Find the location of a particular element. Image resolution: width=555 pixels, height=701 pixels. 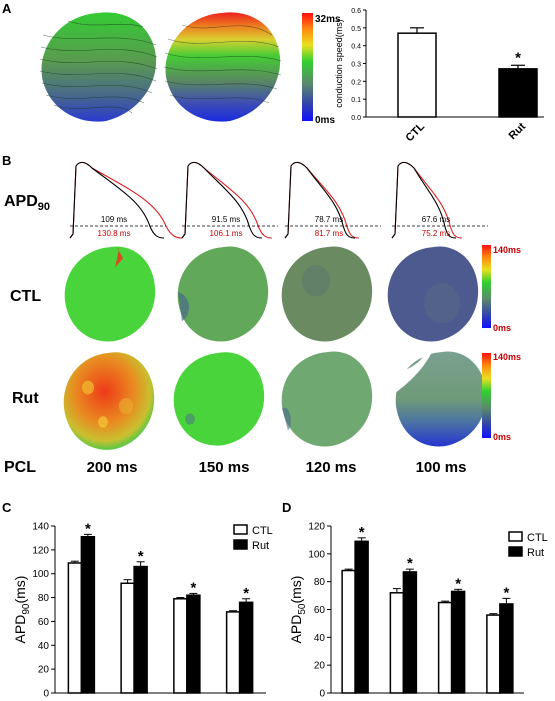

pcl-label-120: 120 ms is located at coordinates (331, 467).